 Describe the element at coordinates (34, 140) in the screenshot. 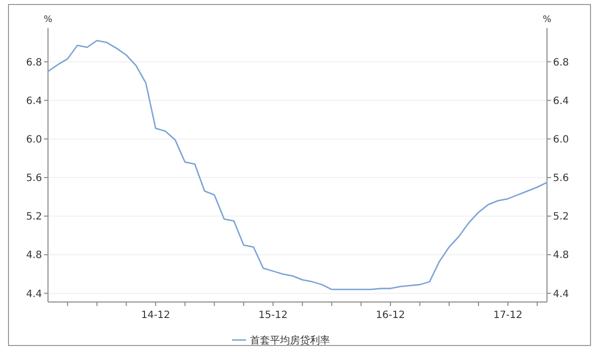

I see `y-tick-label: 6.0` at that location.